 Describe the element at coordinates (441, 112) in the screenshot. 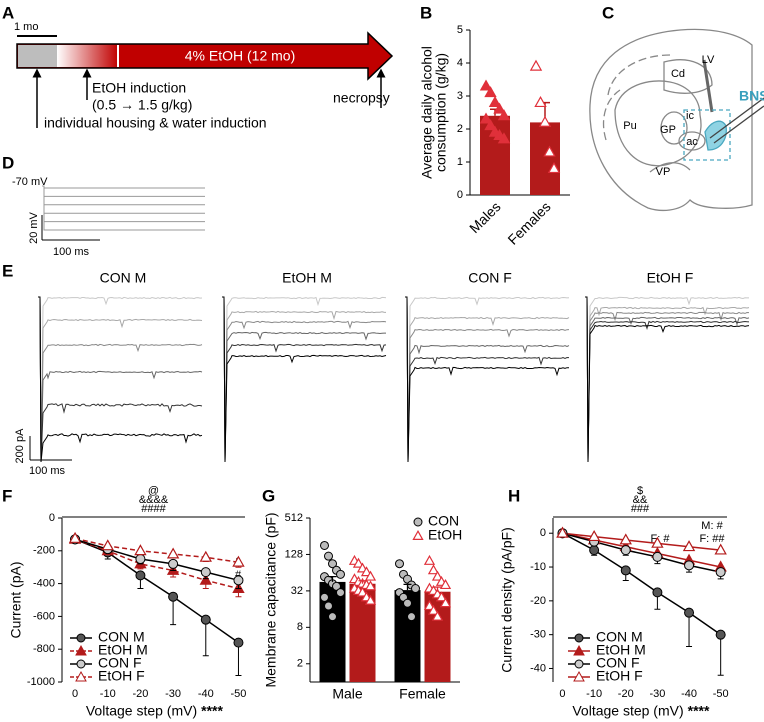

I see `y-axis-label: consumption (g/kg)` at that location.